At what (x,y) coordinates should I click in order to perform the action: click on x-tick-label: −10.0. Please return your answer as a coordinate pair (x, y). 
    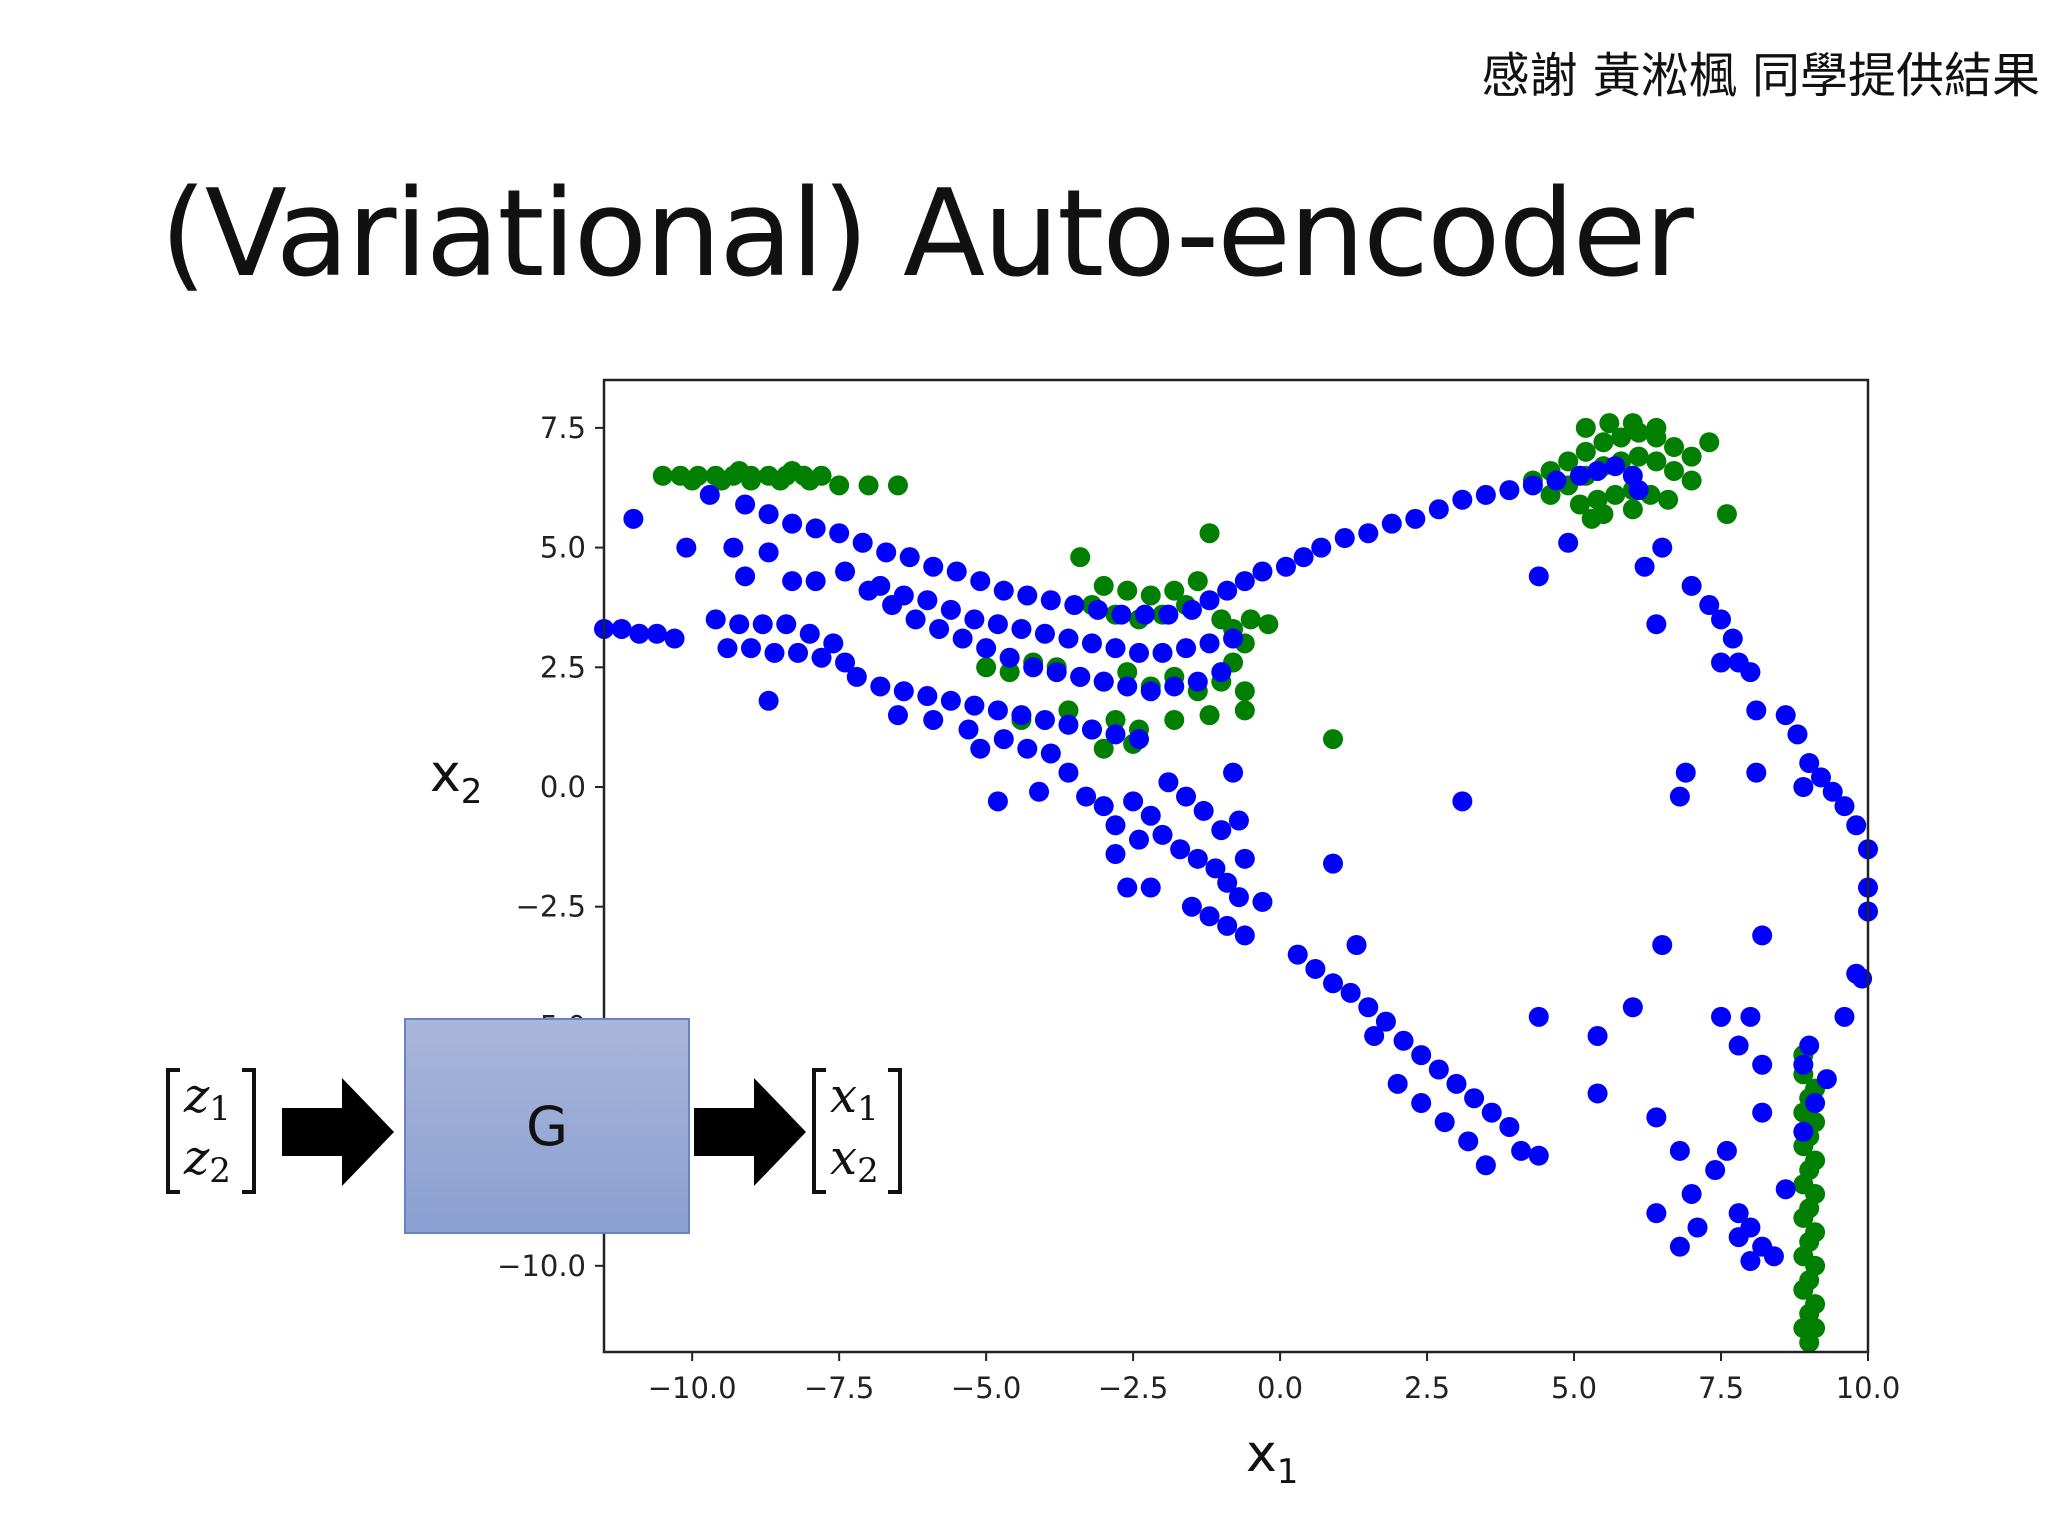
    Looking at the image, I should click on (692, 1388).